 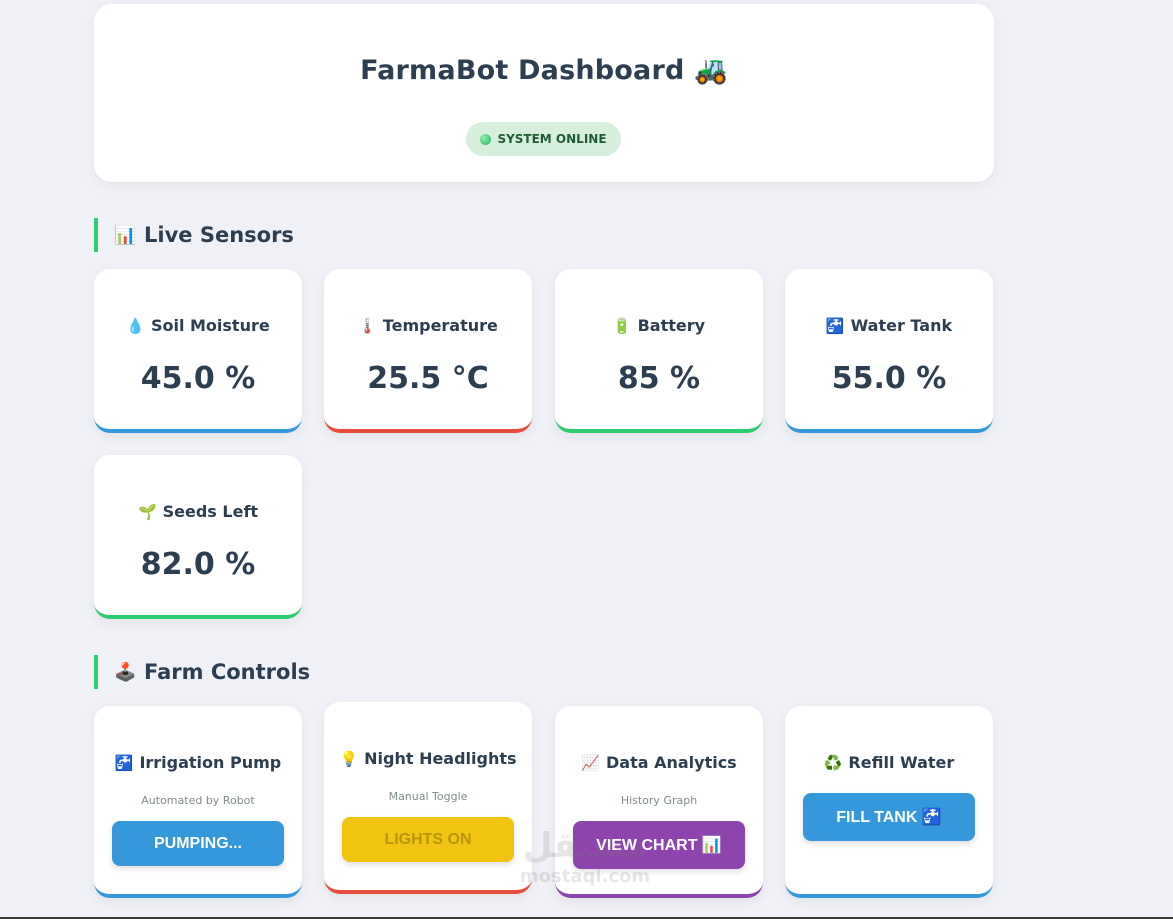 I want to click on sensor-value: 85 %, so click(x=659, y=378).